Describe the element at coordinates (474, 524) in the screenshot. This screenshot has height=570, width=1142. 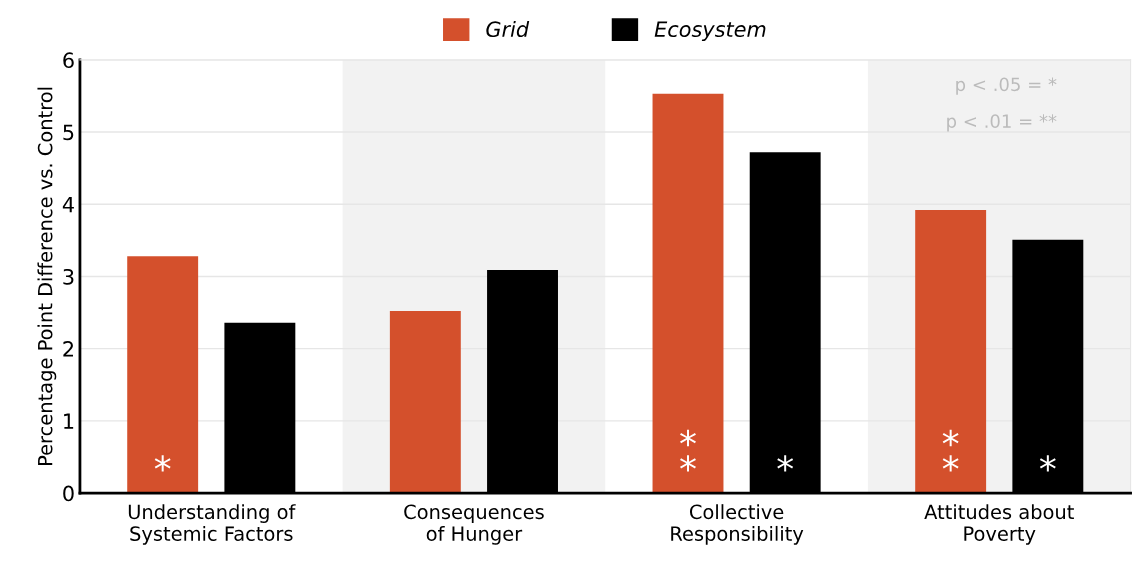
I see `x-tick-label: Consequences of Hunger` at that location.